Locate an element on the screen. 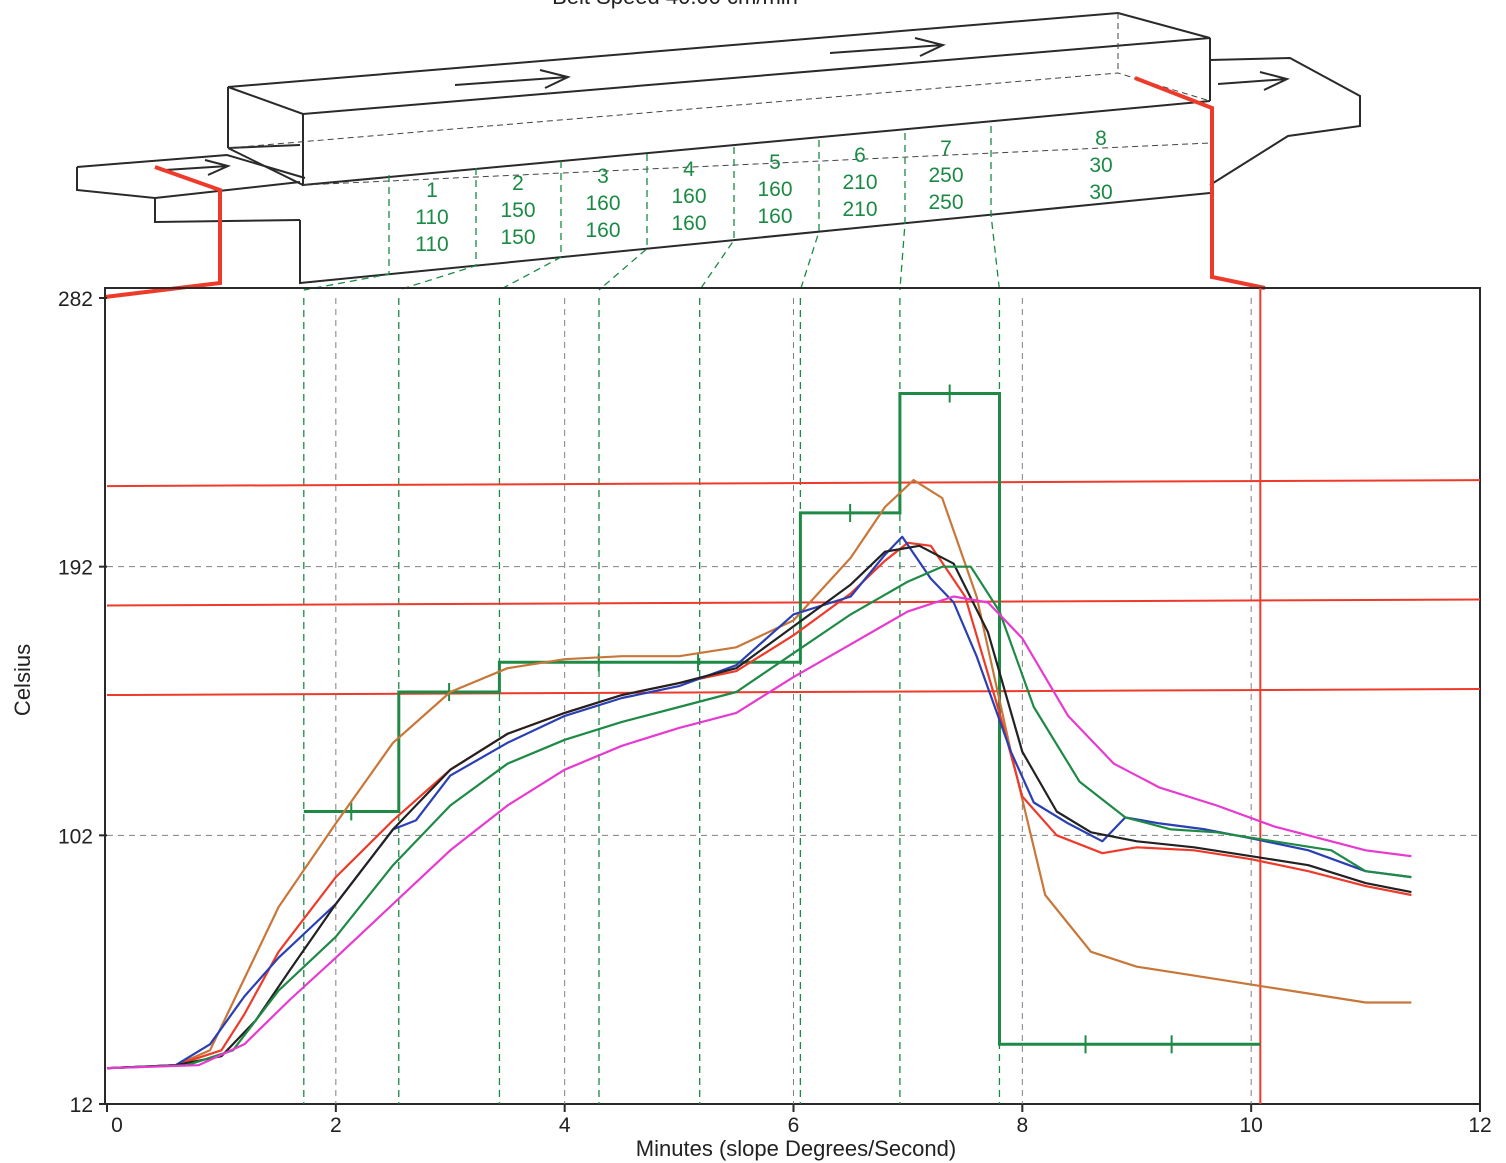  zone-top-setpoint: 30 is located at coordinates (1100, 165).